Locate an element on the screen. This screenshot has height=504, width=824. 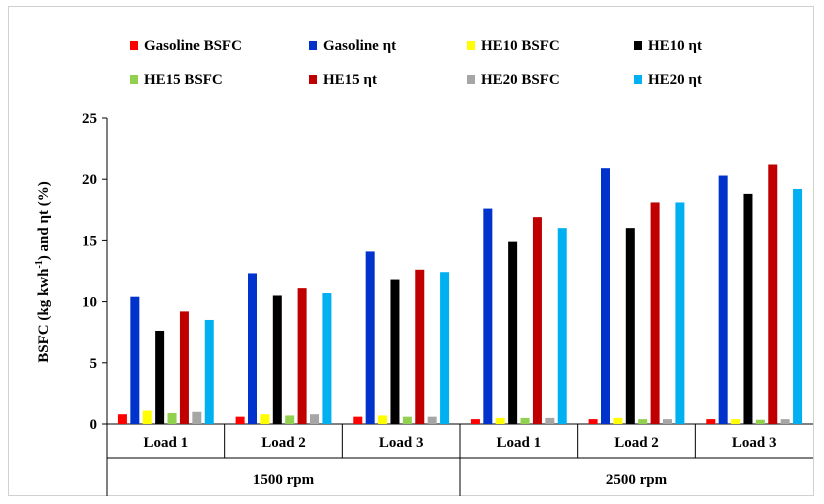
legend-item: HE10 BSFC is located at coordinates (513, 46).